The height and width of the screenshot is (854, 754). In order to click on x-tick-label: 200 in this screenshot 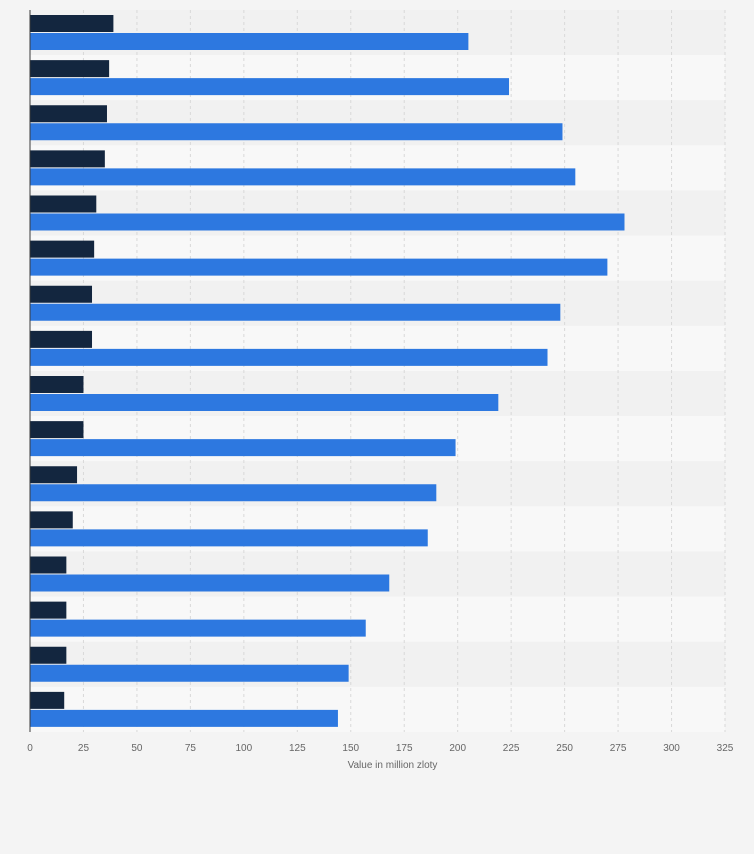, I will do `click(457, 748)`.